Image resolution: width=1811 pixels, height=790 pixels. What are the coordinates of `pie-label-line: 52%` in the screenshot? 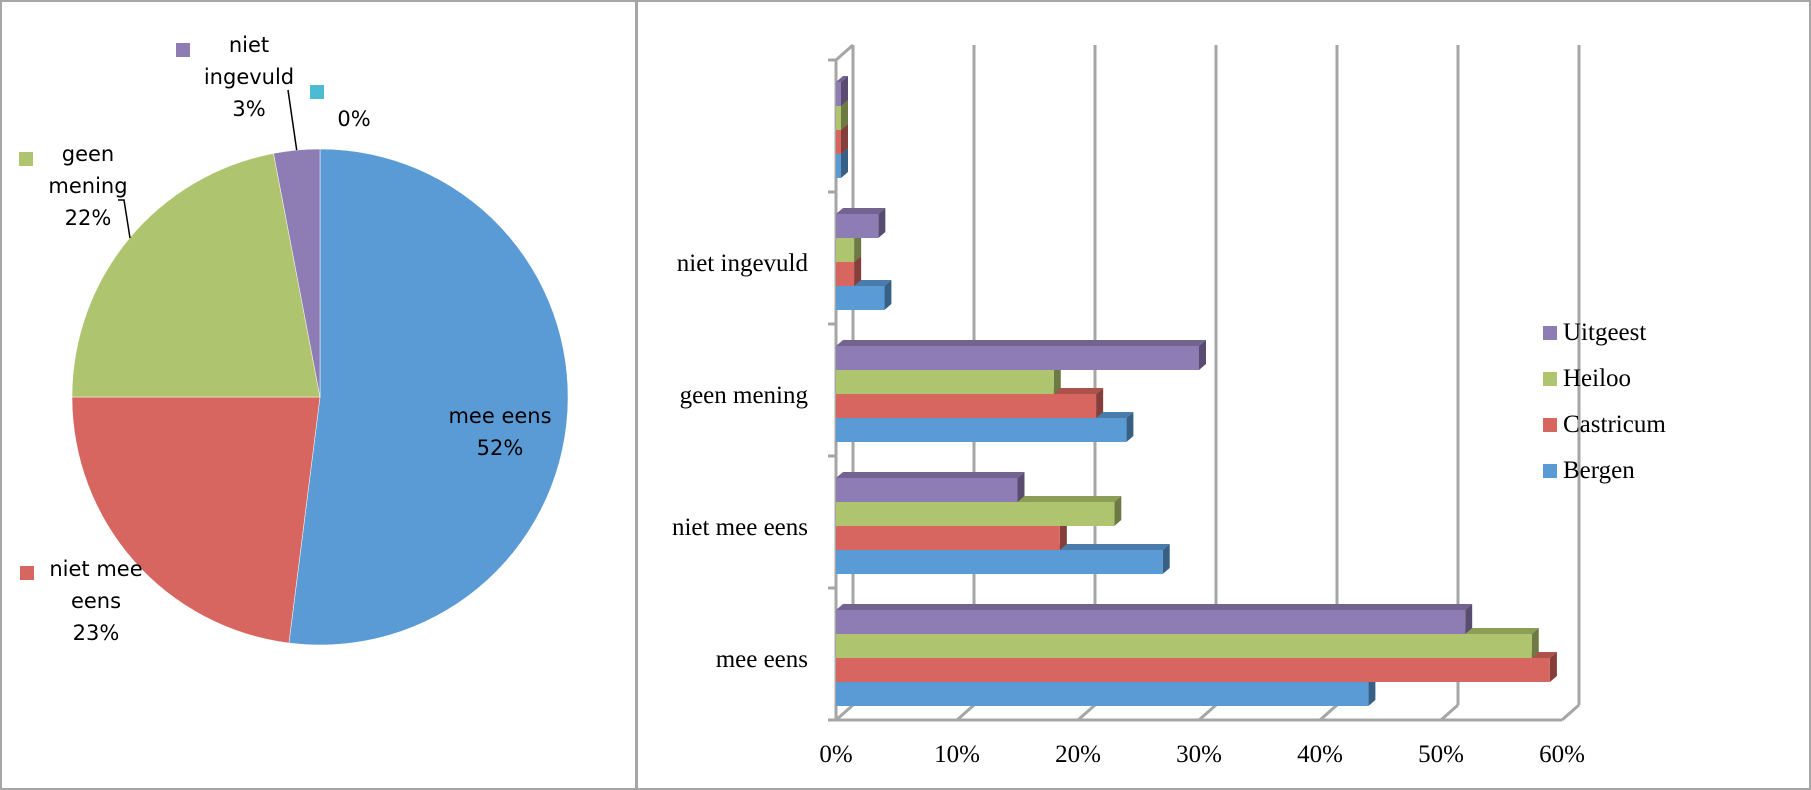 It's located at (500, 448).